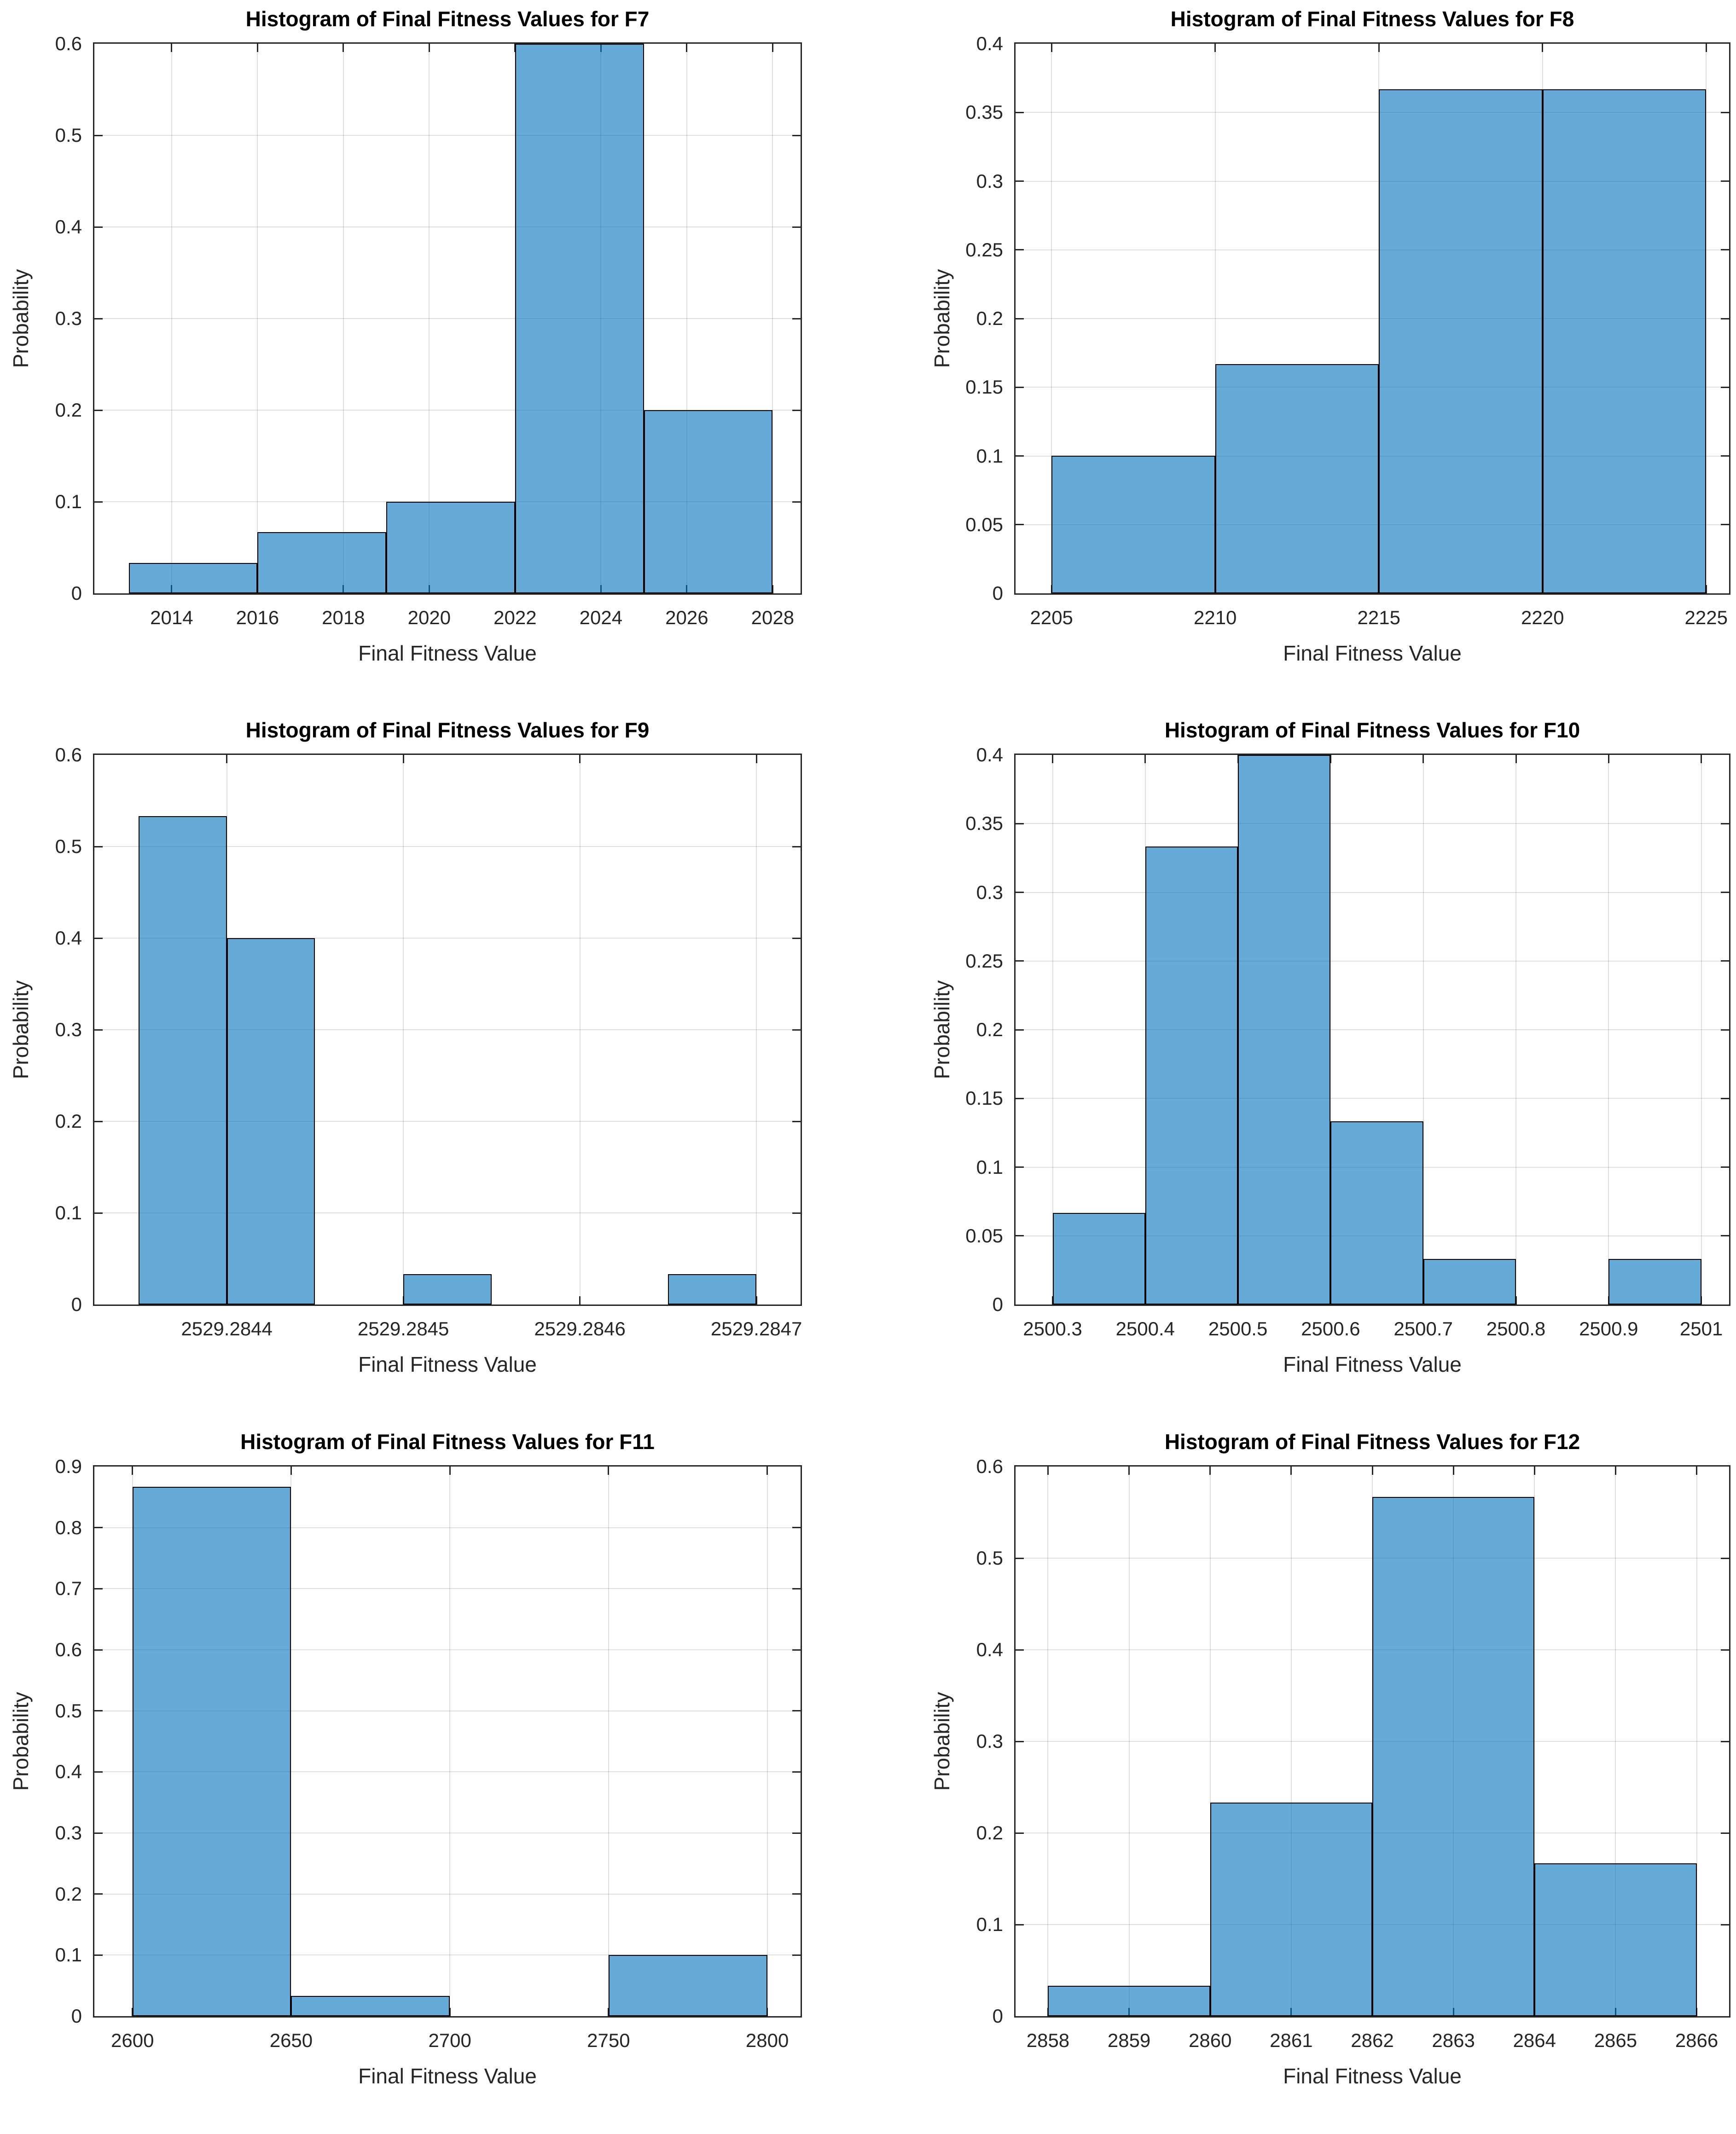 The width and height of the screenshot is (1736, 2134). Describe the element at coordinates (68, 1589) in the screenshot. I see `y-tick-label: 0.7` at that location.